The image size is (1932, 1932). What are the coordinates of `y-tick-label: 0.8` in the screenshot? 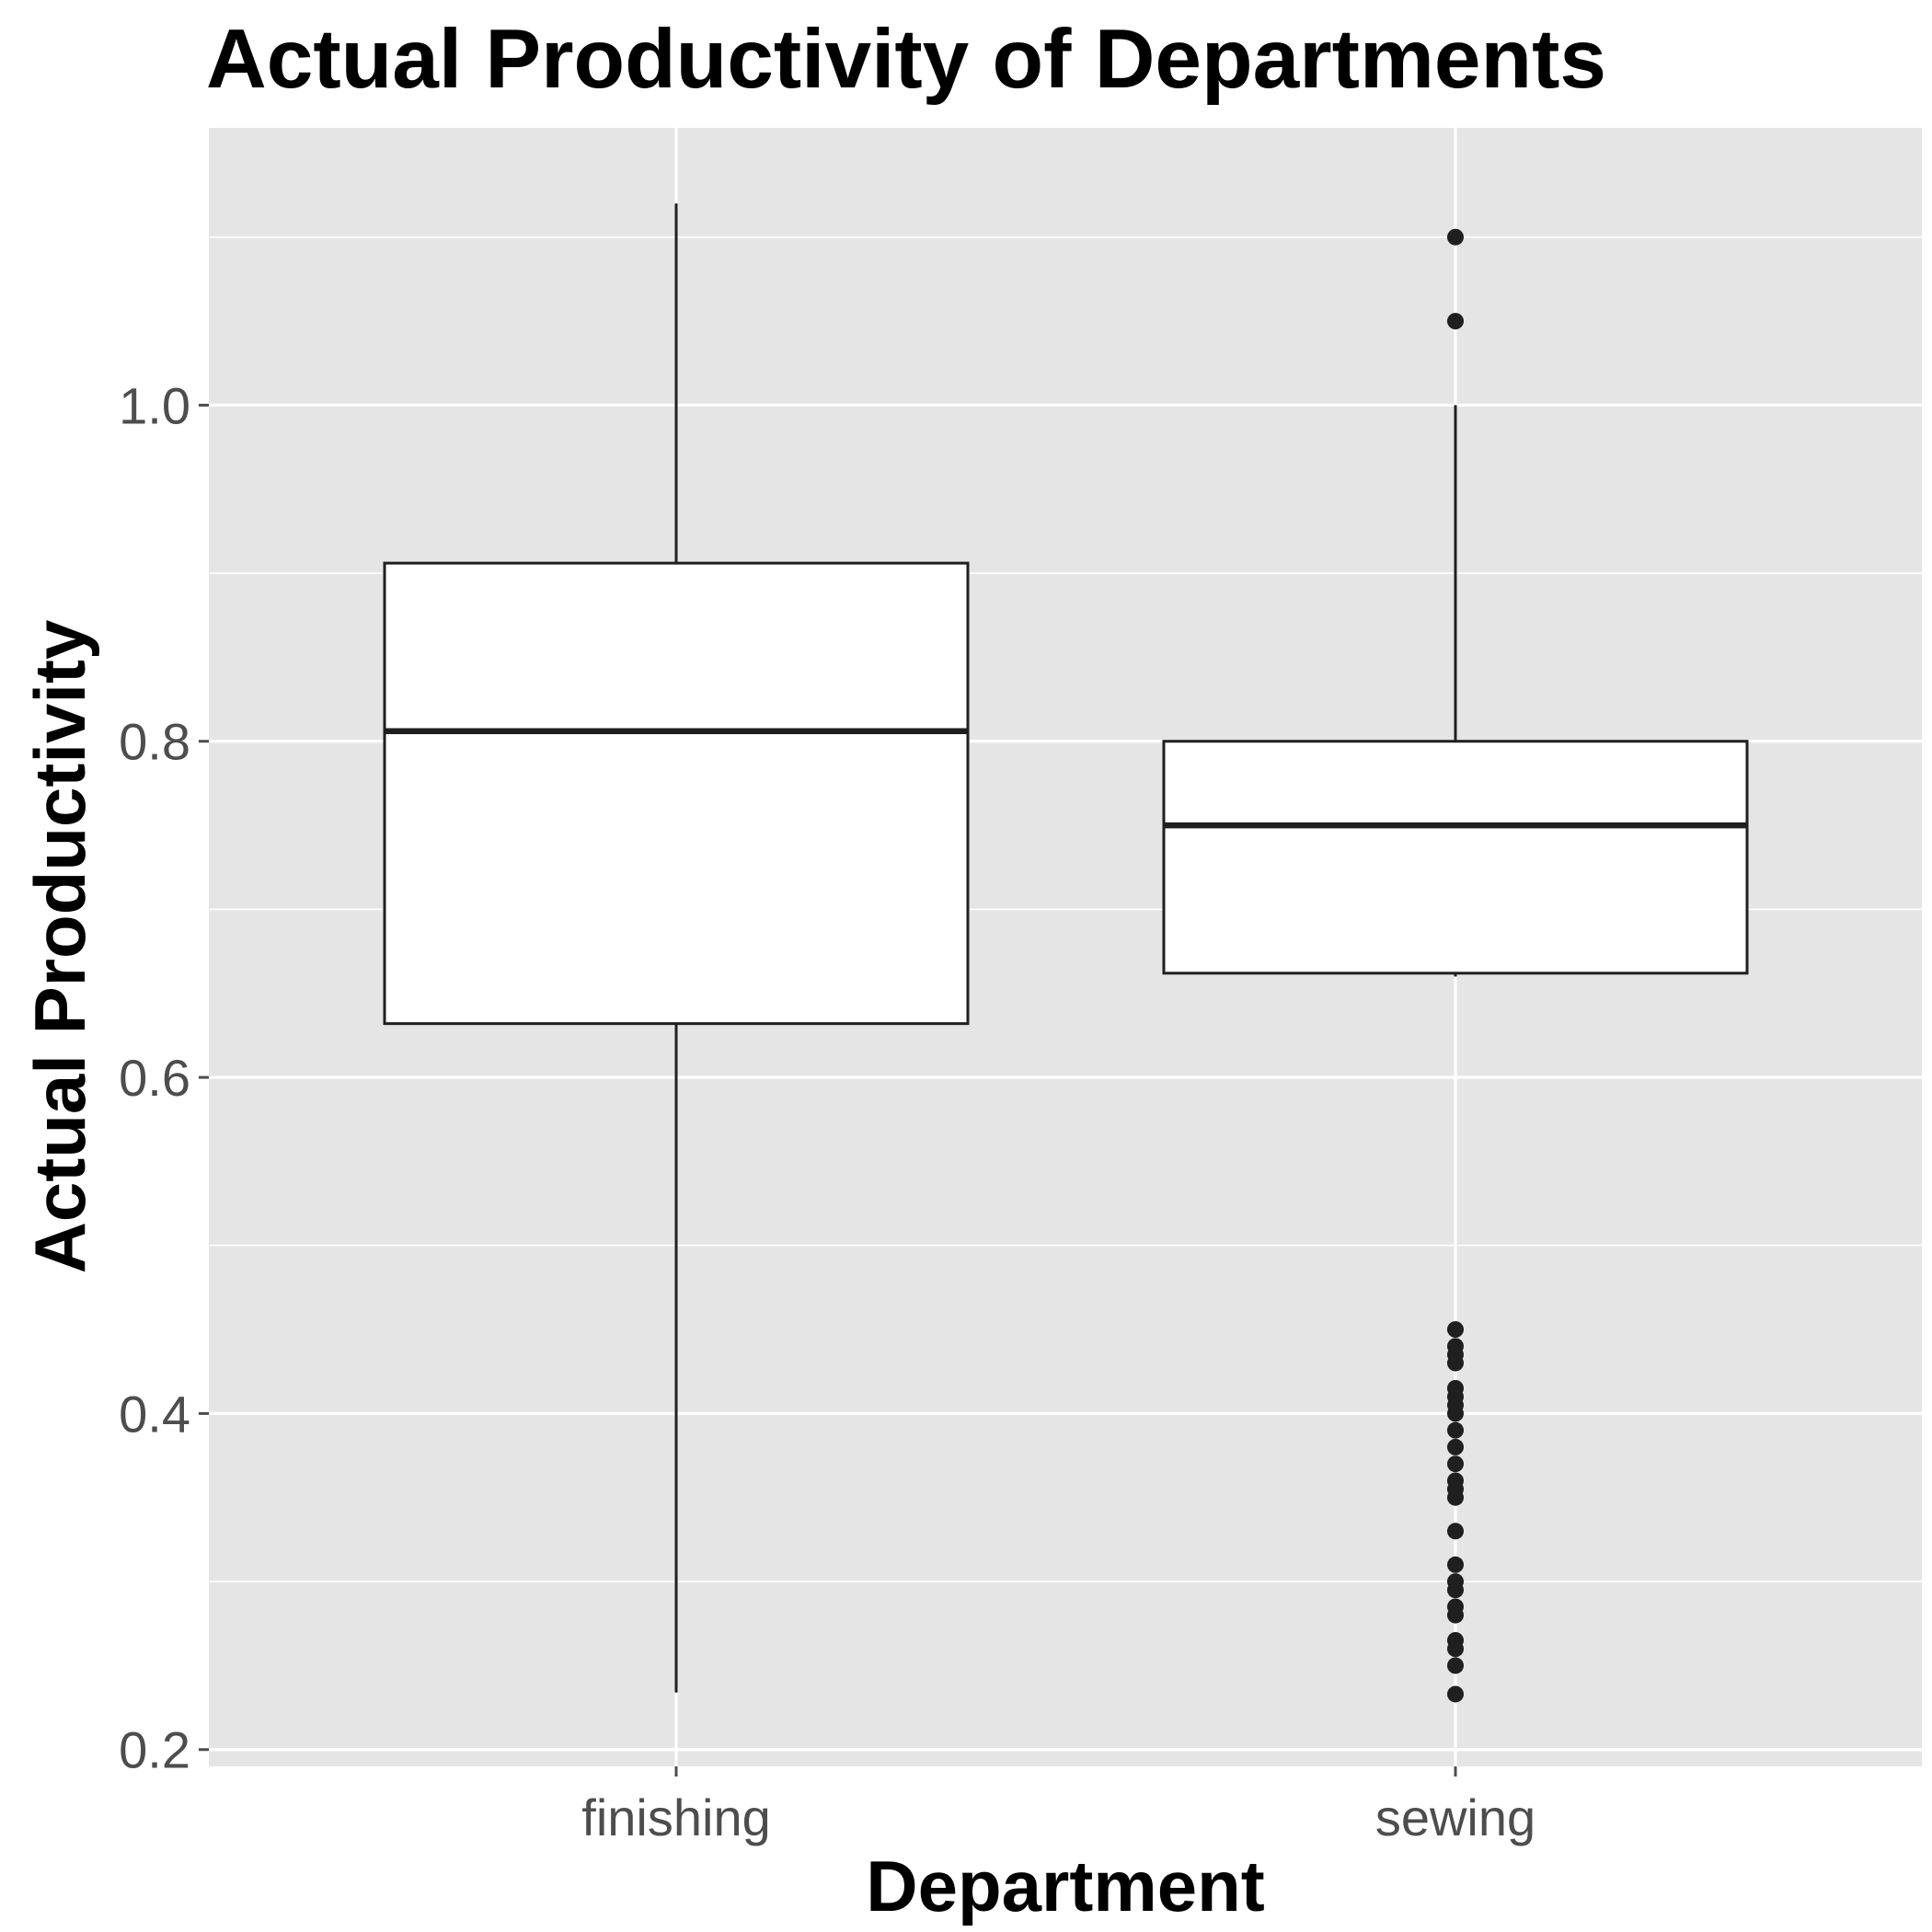 It's located at (154, 742).